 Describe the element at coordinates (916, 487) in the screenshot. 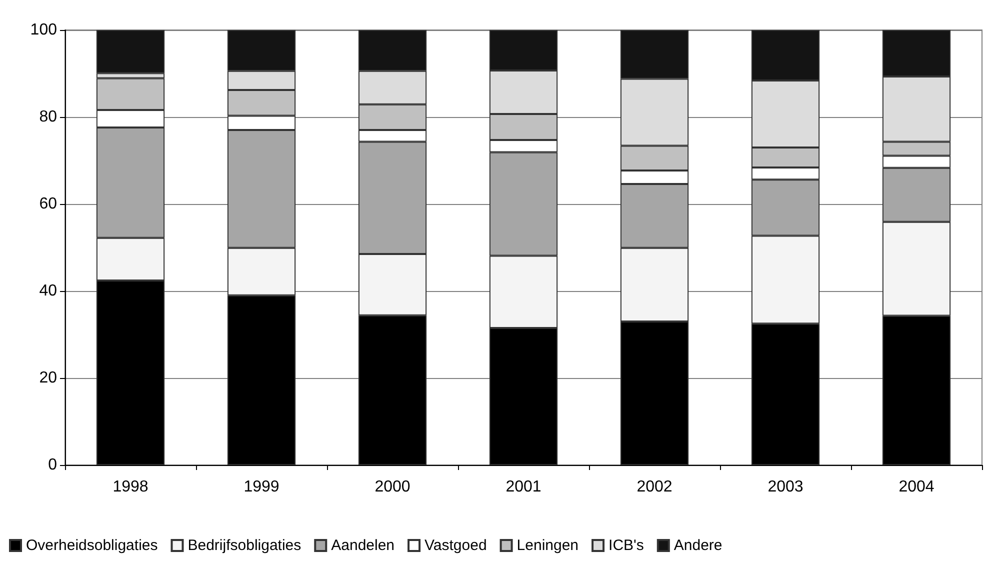

I see `x-tick-label: 2004` at that location.